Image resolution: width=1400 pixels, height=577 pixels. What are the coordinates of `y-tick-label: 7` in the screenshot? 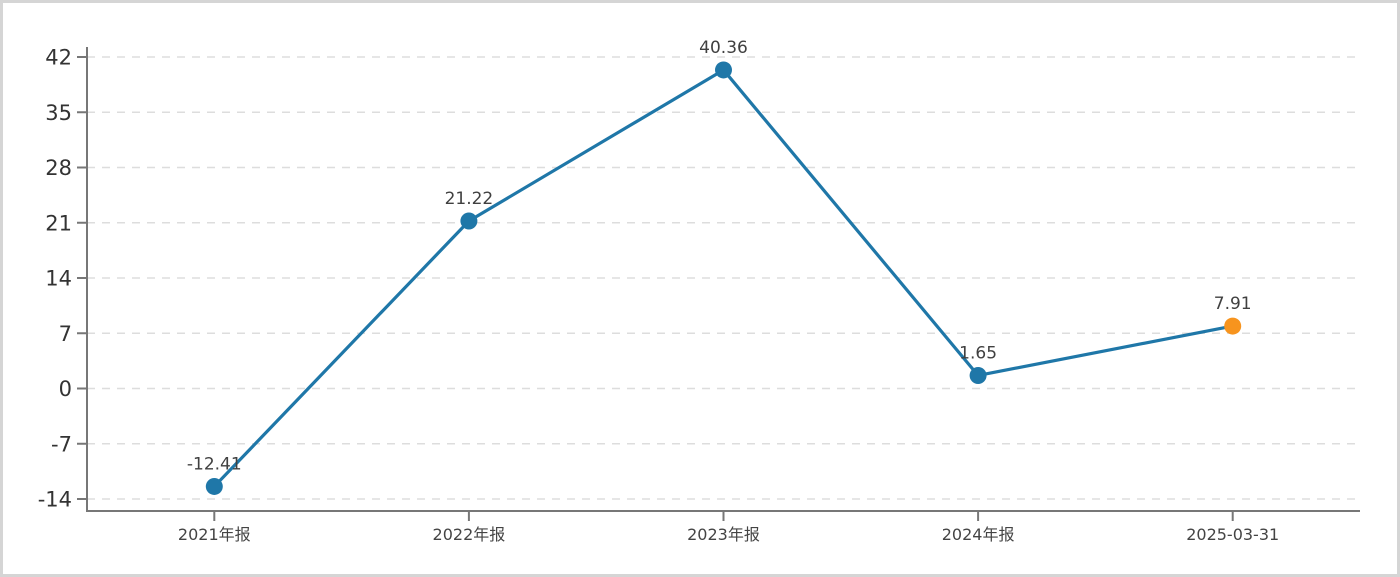 It's located at (65, 334).